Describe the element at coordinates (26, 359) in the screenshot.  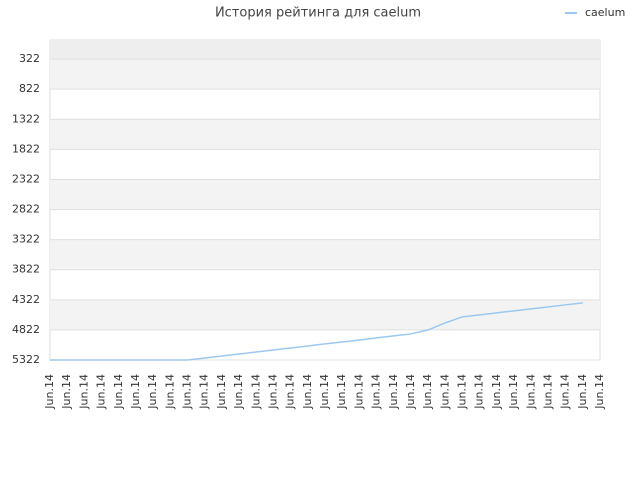
I see `y-tick-label: 5322` at that location.